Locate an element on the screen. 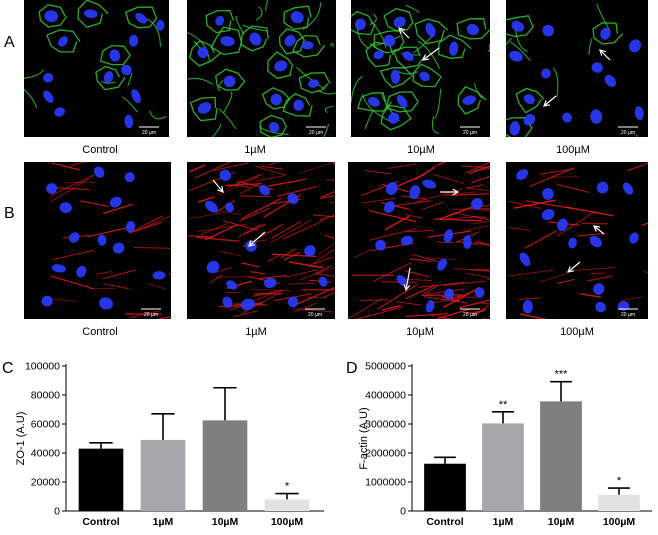 This screenshot has width=658, height=535. significance-label: *** is located at coordinates (562, 375).